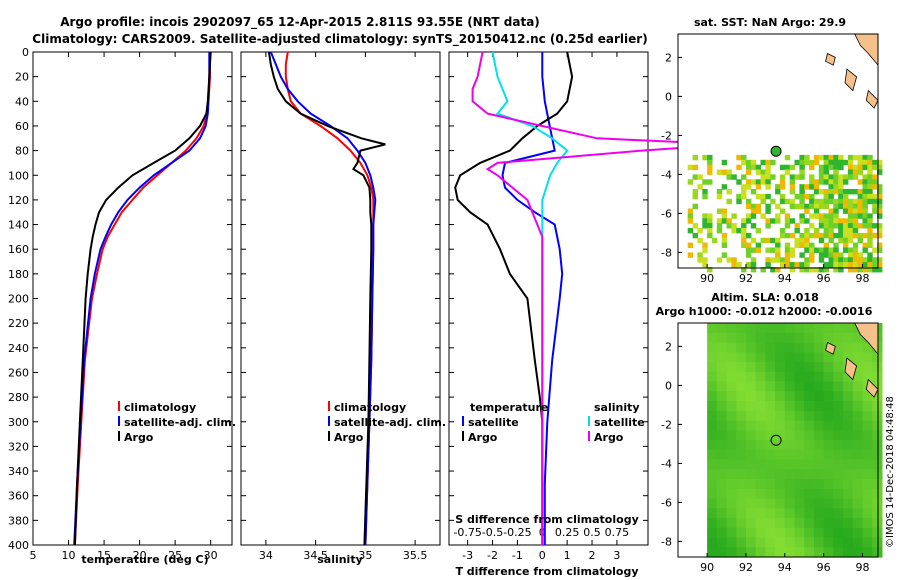 The height and width of the screenshot is (580, 900). I want to click on map-x-tick-label: 96, so click(824, 567).